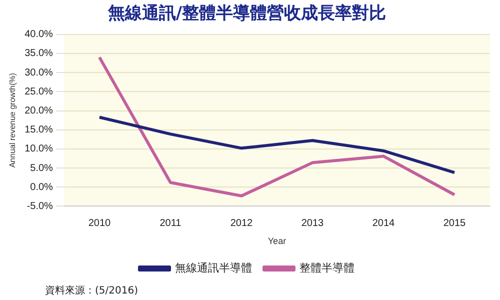  I want to click on y-tick-label: 25.0%, so click(39, 92).